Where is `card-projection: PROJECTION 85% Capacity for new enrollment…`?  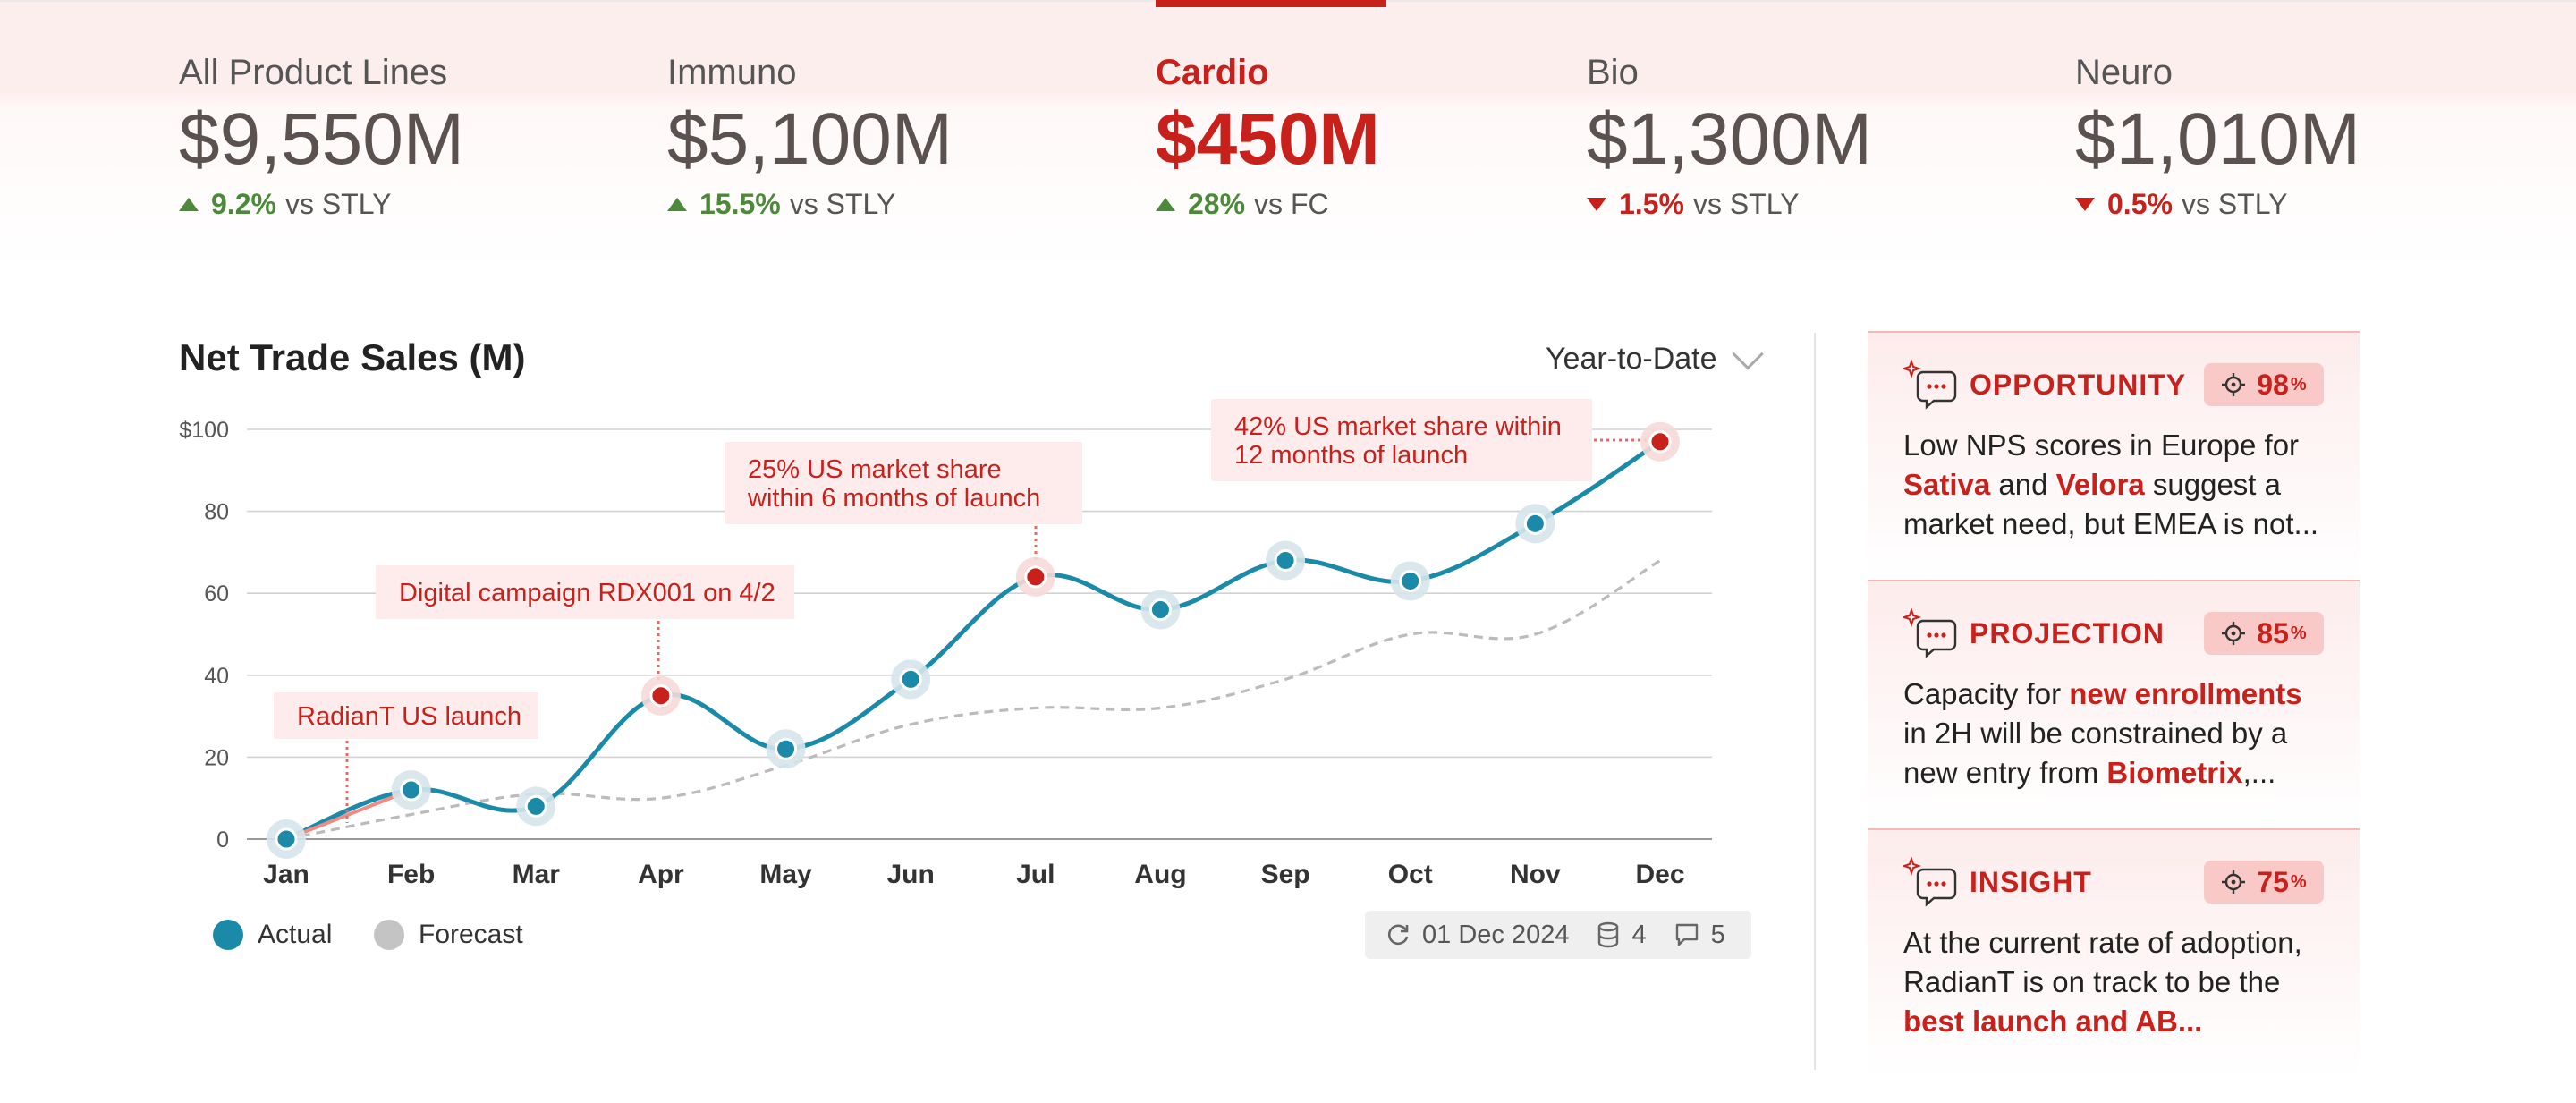 card-projection: PROJECTION 85% Capacity for new enrollment… is located at coordinates (2114, 704).